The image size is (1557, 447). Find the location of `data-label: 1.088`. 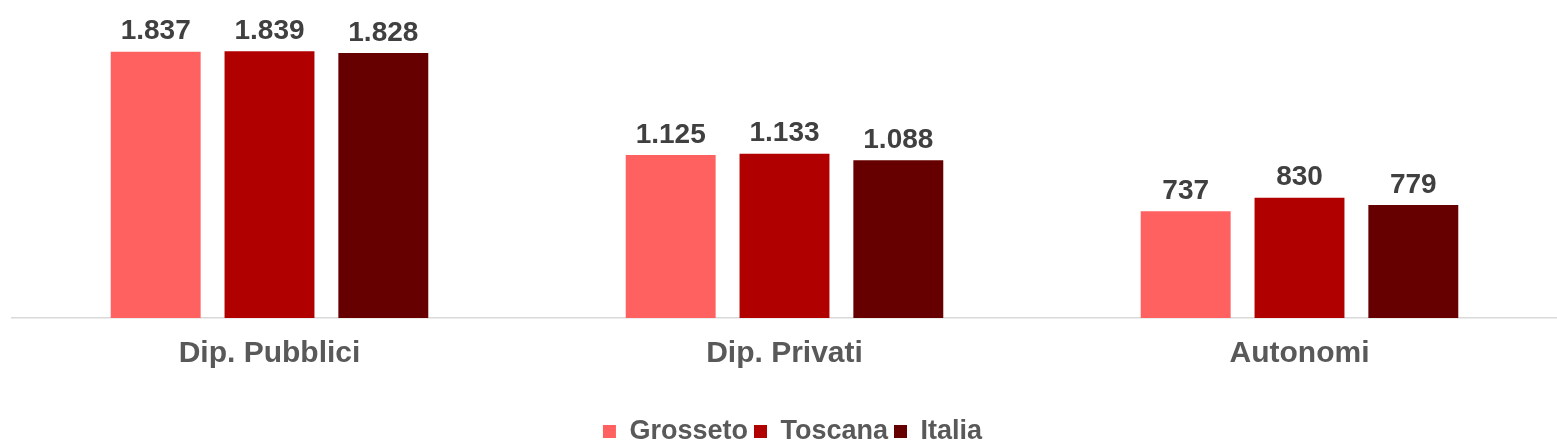

data-label: 1.088 is located at coordinates (898, 138).